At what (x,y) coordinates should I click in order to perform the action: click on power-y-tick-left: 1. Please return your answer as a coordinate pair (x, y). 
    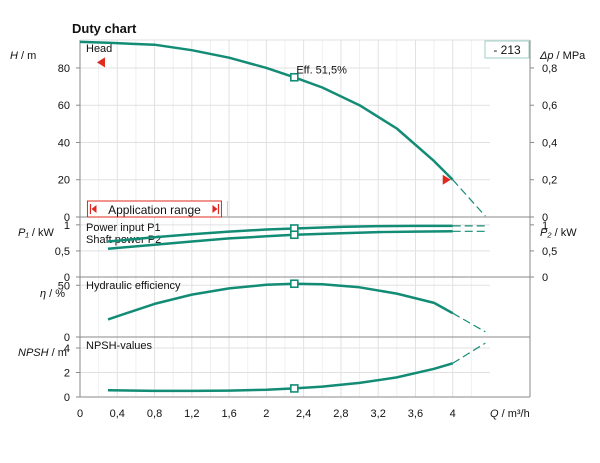
    Looking at the image, I should click on (67, 226).